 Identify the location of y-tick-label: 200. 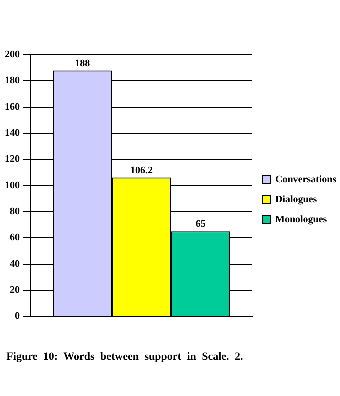
(12, 55).